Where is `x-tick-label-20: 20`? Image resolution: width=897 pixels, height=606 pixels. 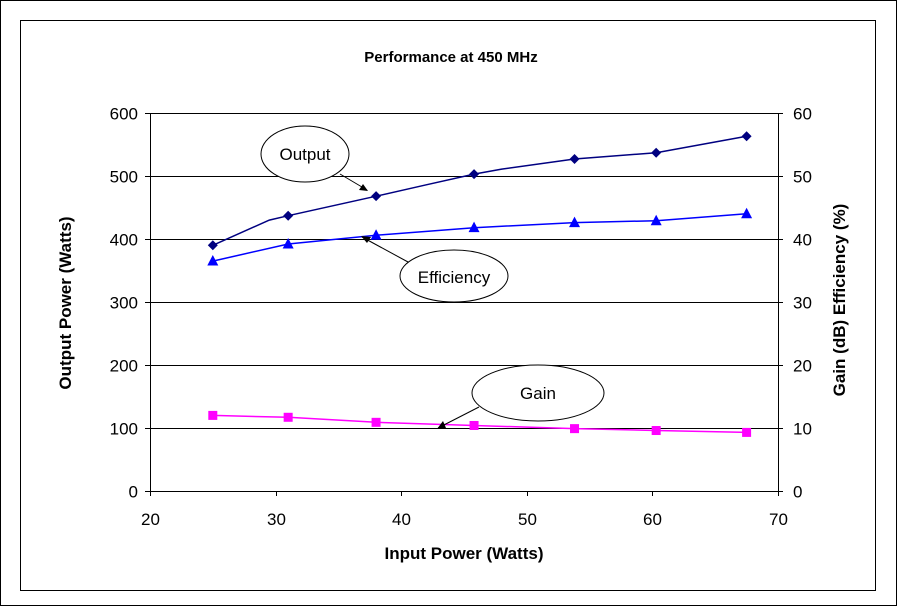
x-tick-label-20: 20 is located at coordinates (150, 519).